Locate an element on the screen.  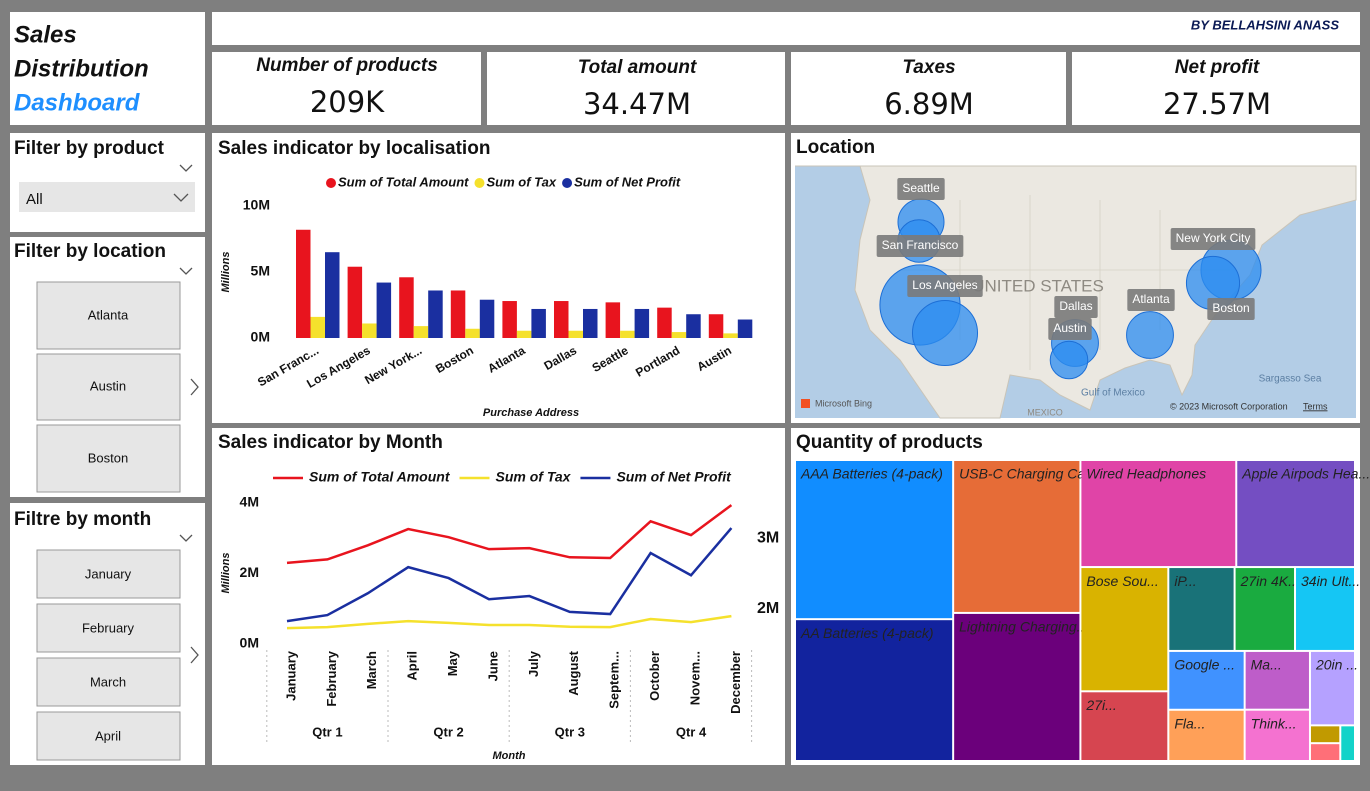
author: BY BELLAHSINI ANASS is located at coordinates (1265, 24).